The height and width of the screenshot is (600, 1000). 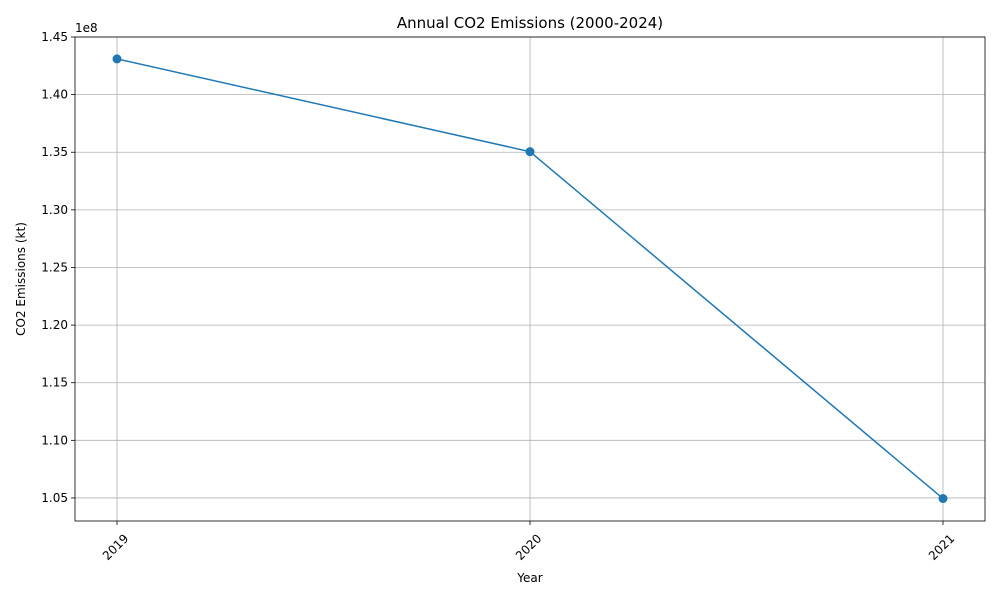 I want to click on y-tick-label: 1.15, so click(x=54, y=383).